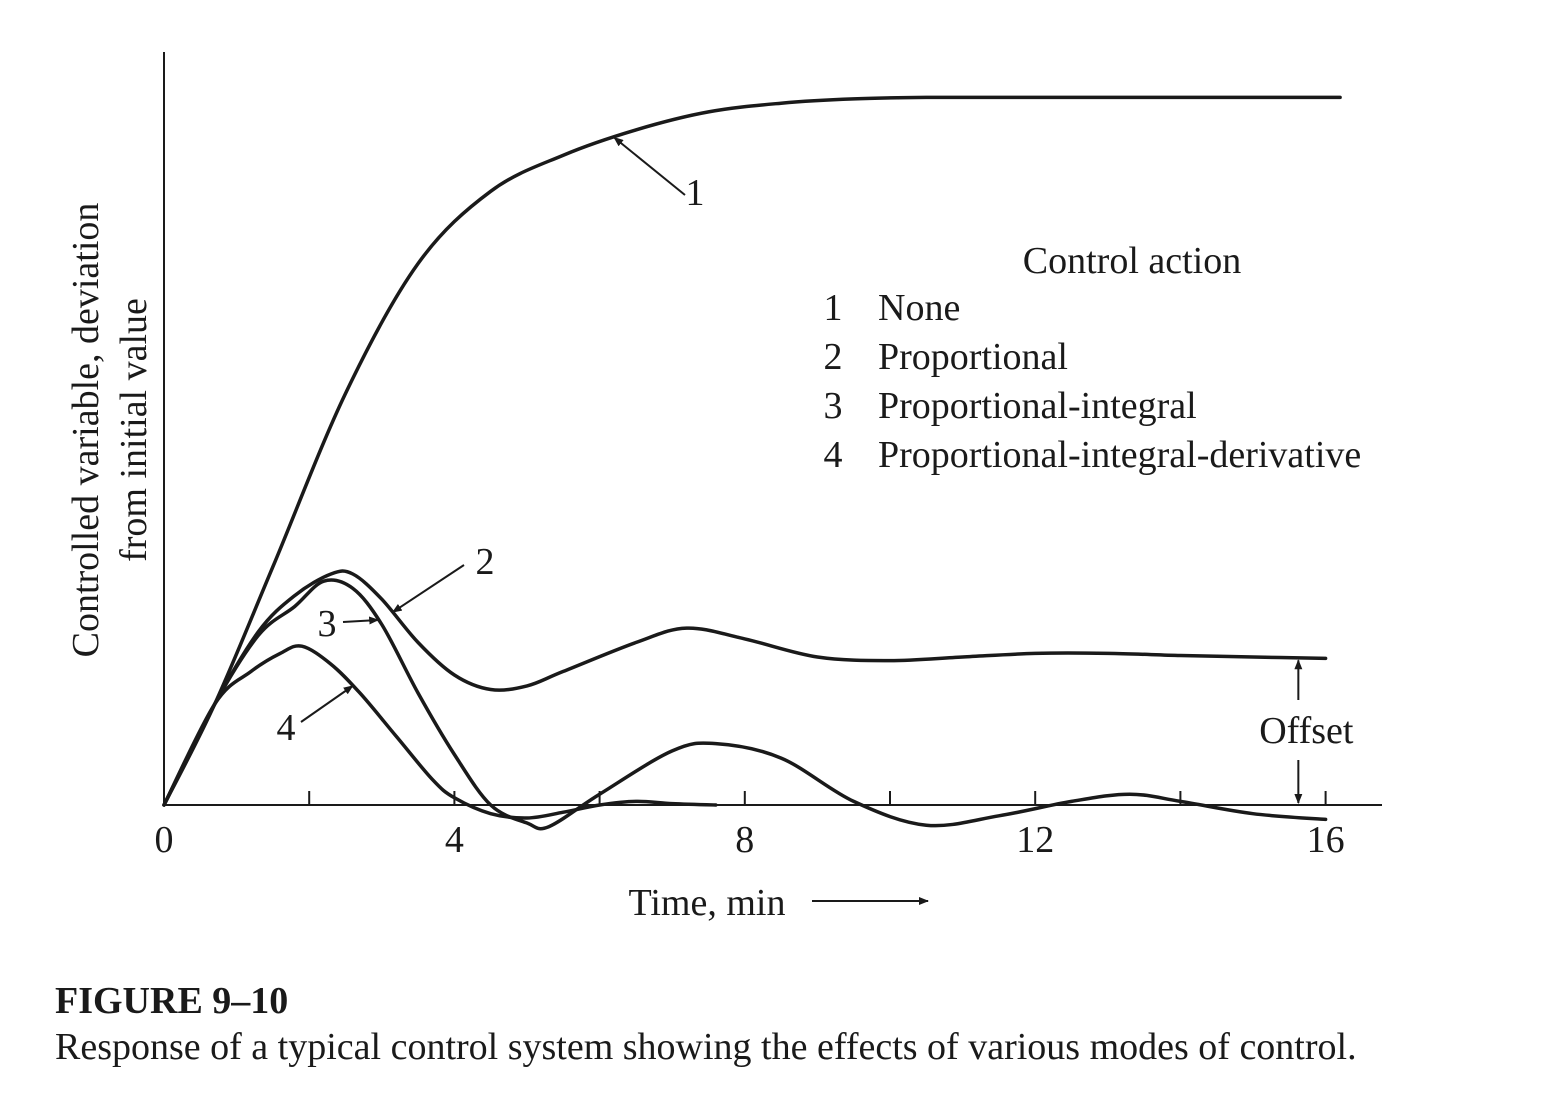 The height and width of the screenshot is (1094, 1563). I want to click on legend-entry-1-num: 1, so click(833, 308).